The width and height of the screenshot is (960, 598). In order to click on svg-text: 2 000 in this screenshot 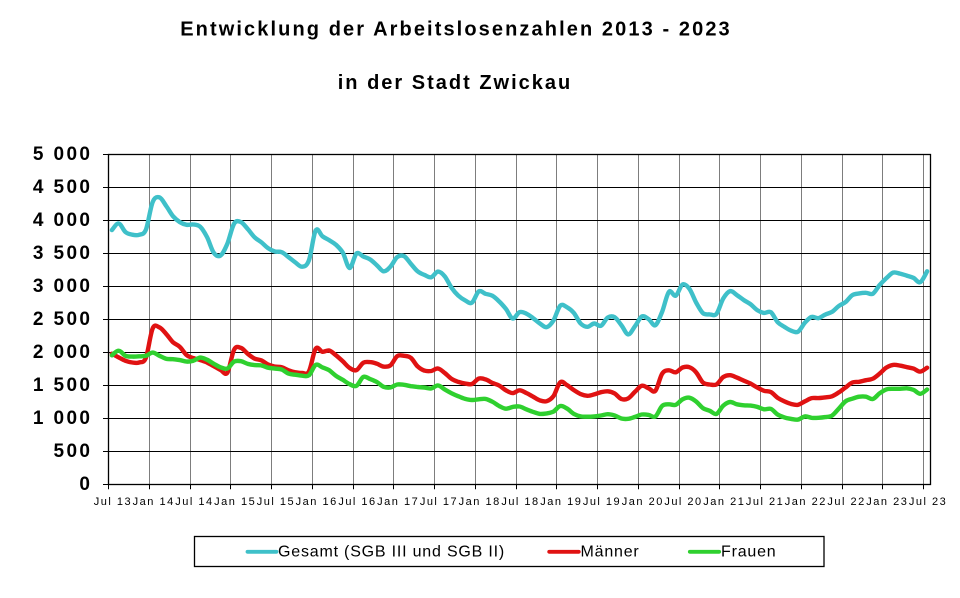, I will do `click(63, 352)`.